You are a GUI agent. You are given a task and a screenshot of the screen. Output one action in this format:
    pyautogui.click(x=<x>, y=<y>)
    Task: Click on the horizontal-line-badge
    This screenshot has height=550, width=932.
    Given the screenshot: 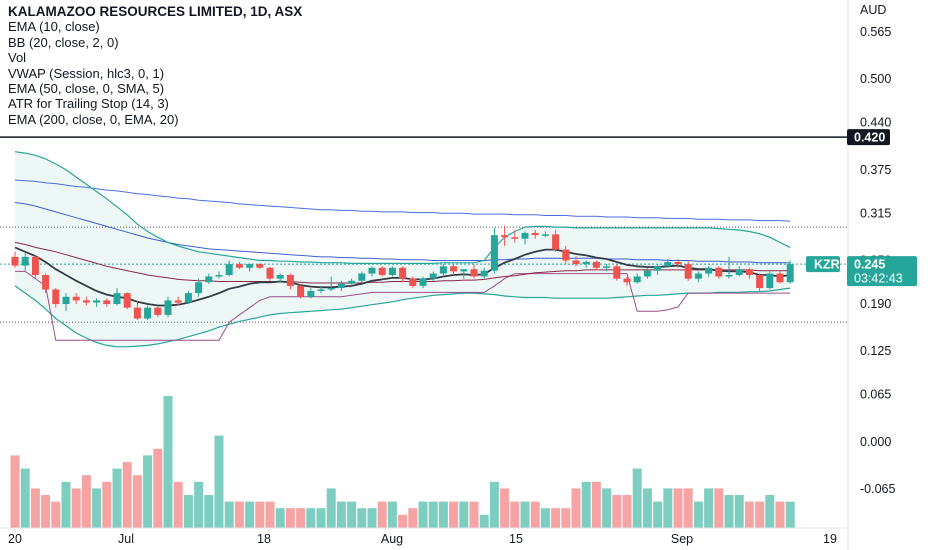 What is the action you would take?
    pyautogui.click(x=868, y=137)
    